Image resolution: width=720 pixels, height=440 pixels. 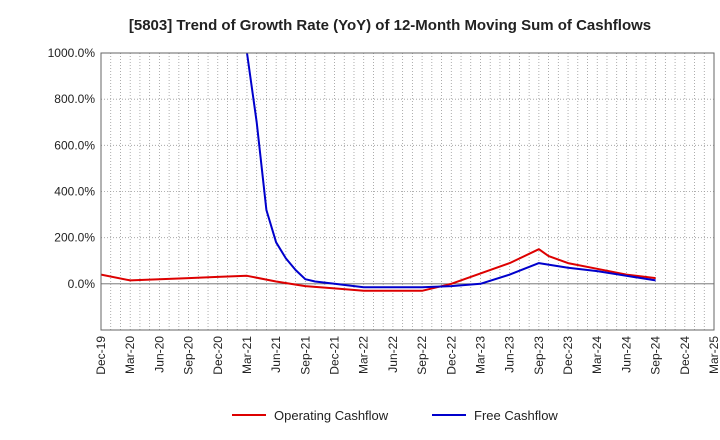 What do you see at coordinates (130, 355) in the screenshot?
I see `x-tick-label: Mar-20` at bounding box center [130, 355].